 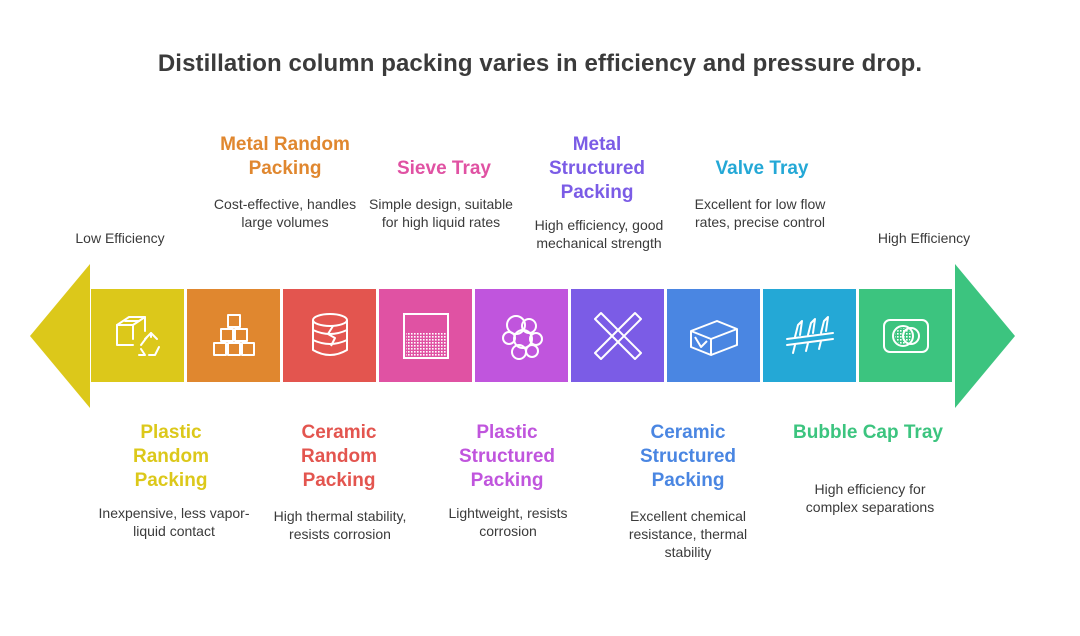 I want to click on segment-plastic-random-packing, so click(x=137, y=335).